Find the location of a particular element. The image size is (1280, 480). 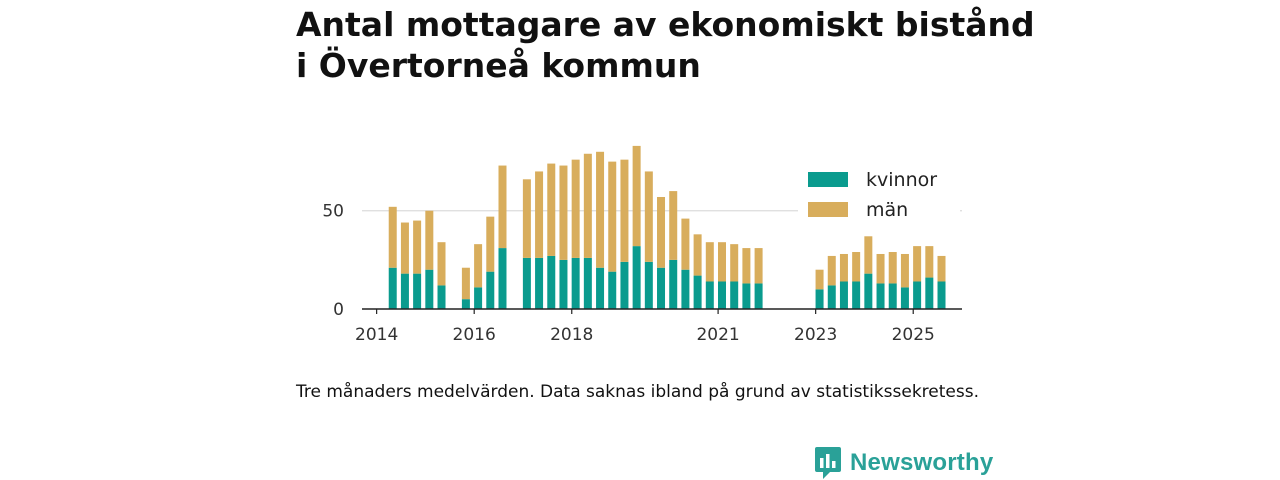

legend-label-kvinnor: kvinnor is located at coordinates (901, 180).